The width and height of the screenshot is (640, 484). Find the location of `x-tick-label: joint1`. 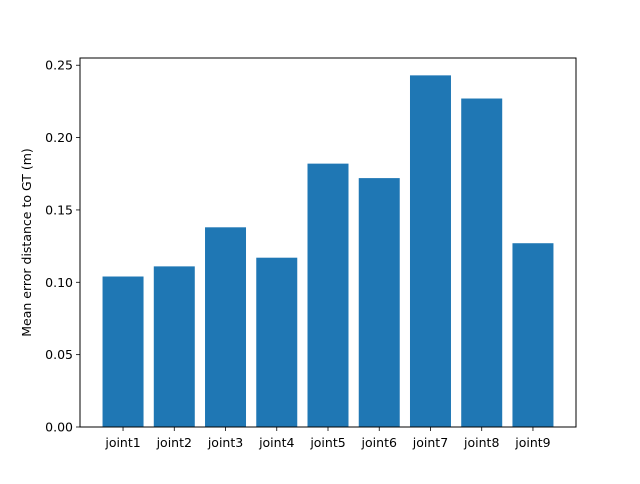

x-tick-label: joint1 is located at coordinates (122, 442).